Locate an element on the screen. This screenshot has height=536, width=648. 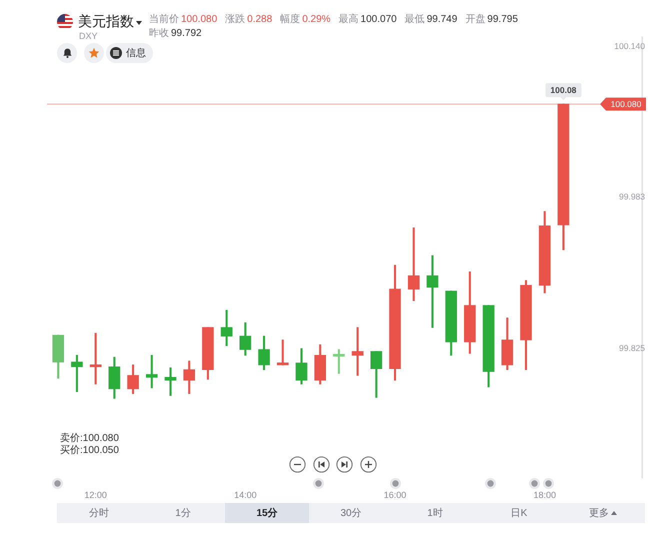
text: 当前价 is located at coordinates (164, 20).